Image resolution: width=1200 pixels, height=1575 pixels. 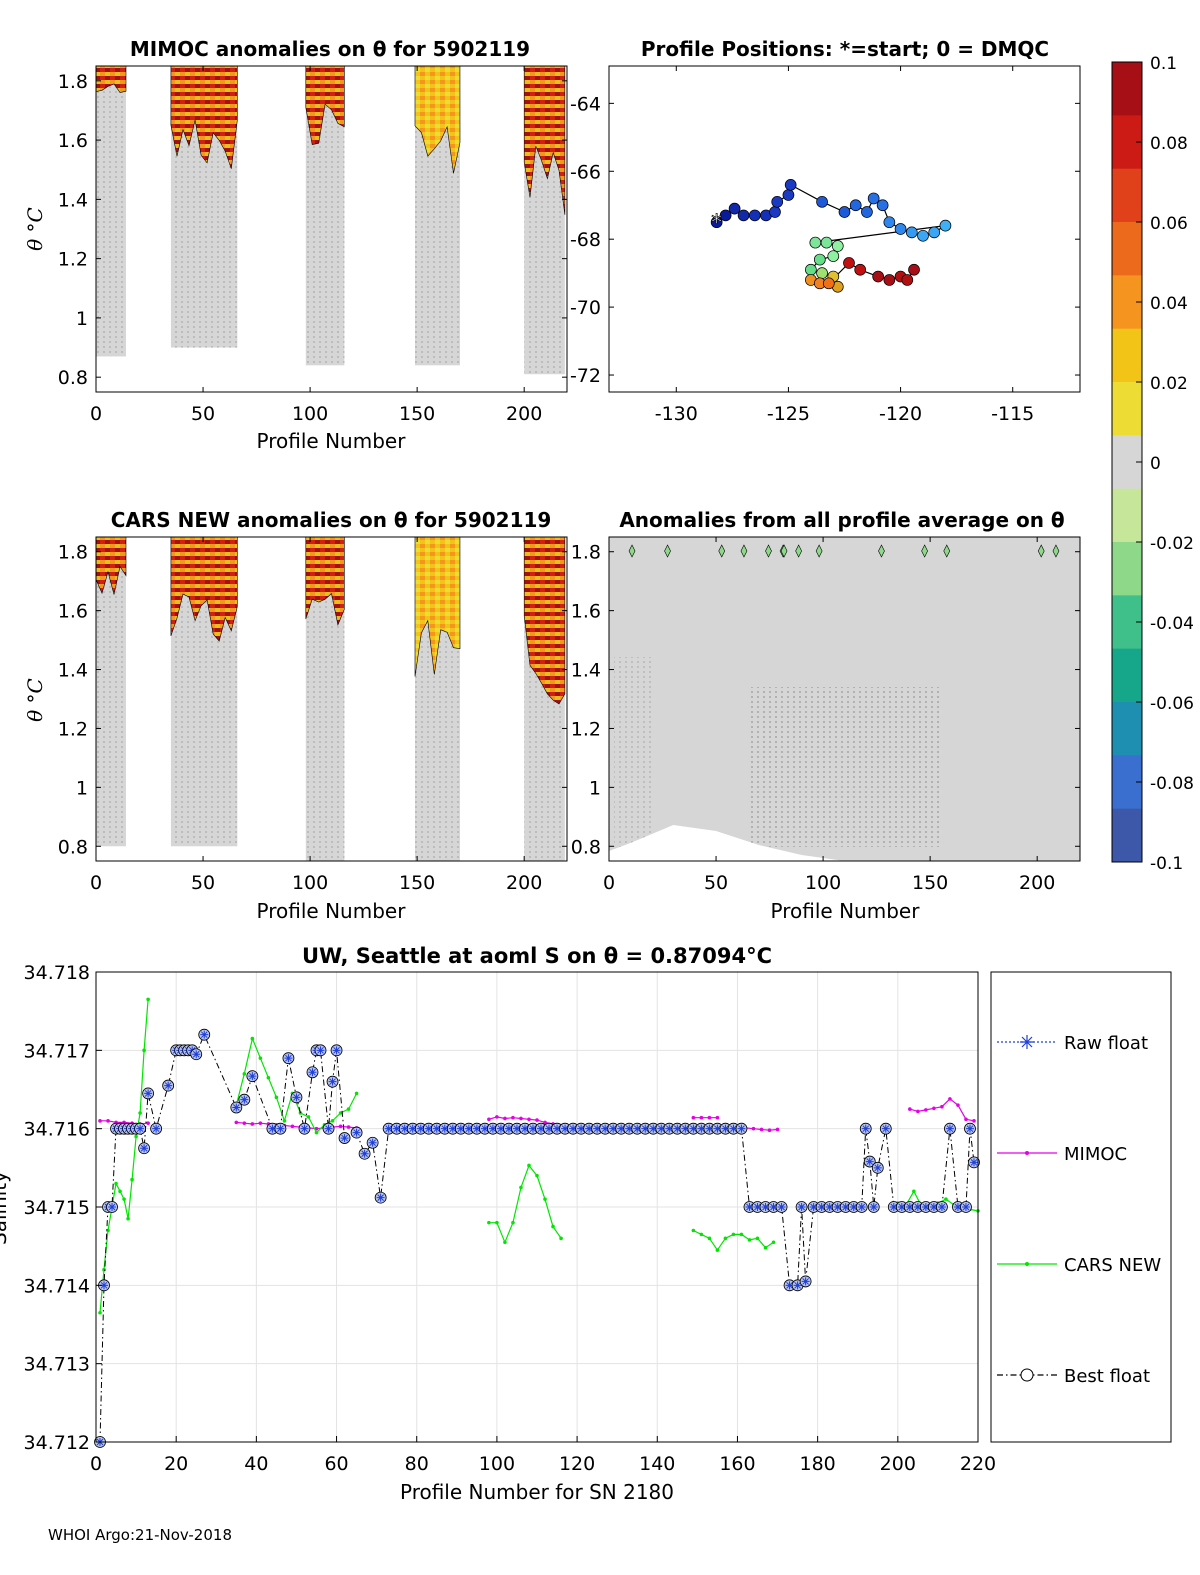 What do you see at coordinates (1106, 1043) in the screenshot?
I see `legend-label-raw-float: Raw float` at bounding box center [1106, 1043].